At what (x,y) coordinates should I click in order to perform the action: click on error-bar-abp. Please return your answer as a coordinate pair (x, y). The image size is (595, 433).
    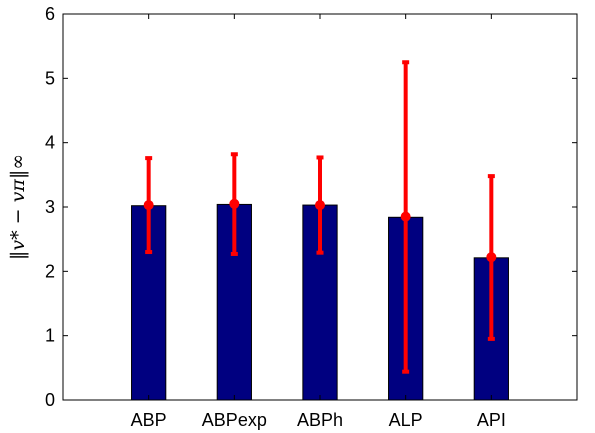
    Looking at the image, I should click on (148, 205).